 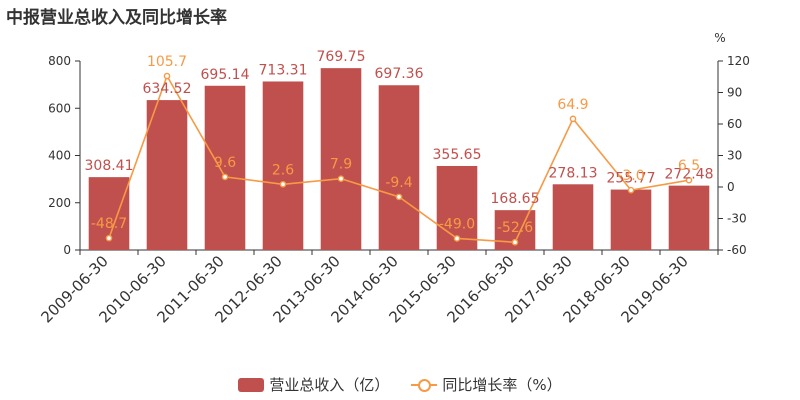 I want to click on y-right-unit-label: %, so click(x=719, y=38).